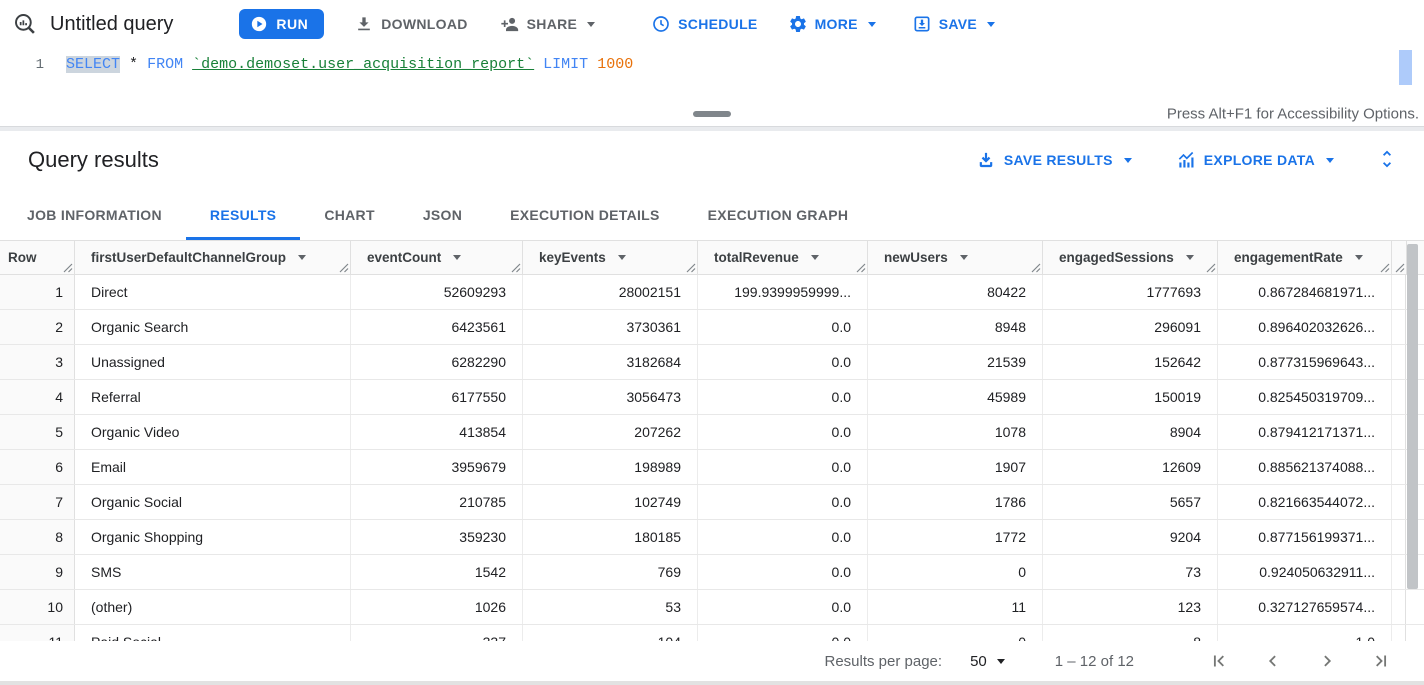 This screenshot has height=685, width=1424. What do you see at coordinates (1054, 160) in the screenshot?
I see `save-results-button: SAVE RESULTS` at bounding box center [1054, 160].